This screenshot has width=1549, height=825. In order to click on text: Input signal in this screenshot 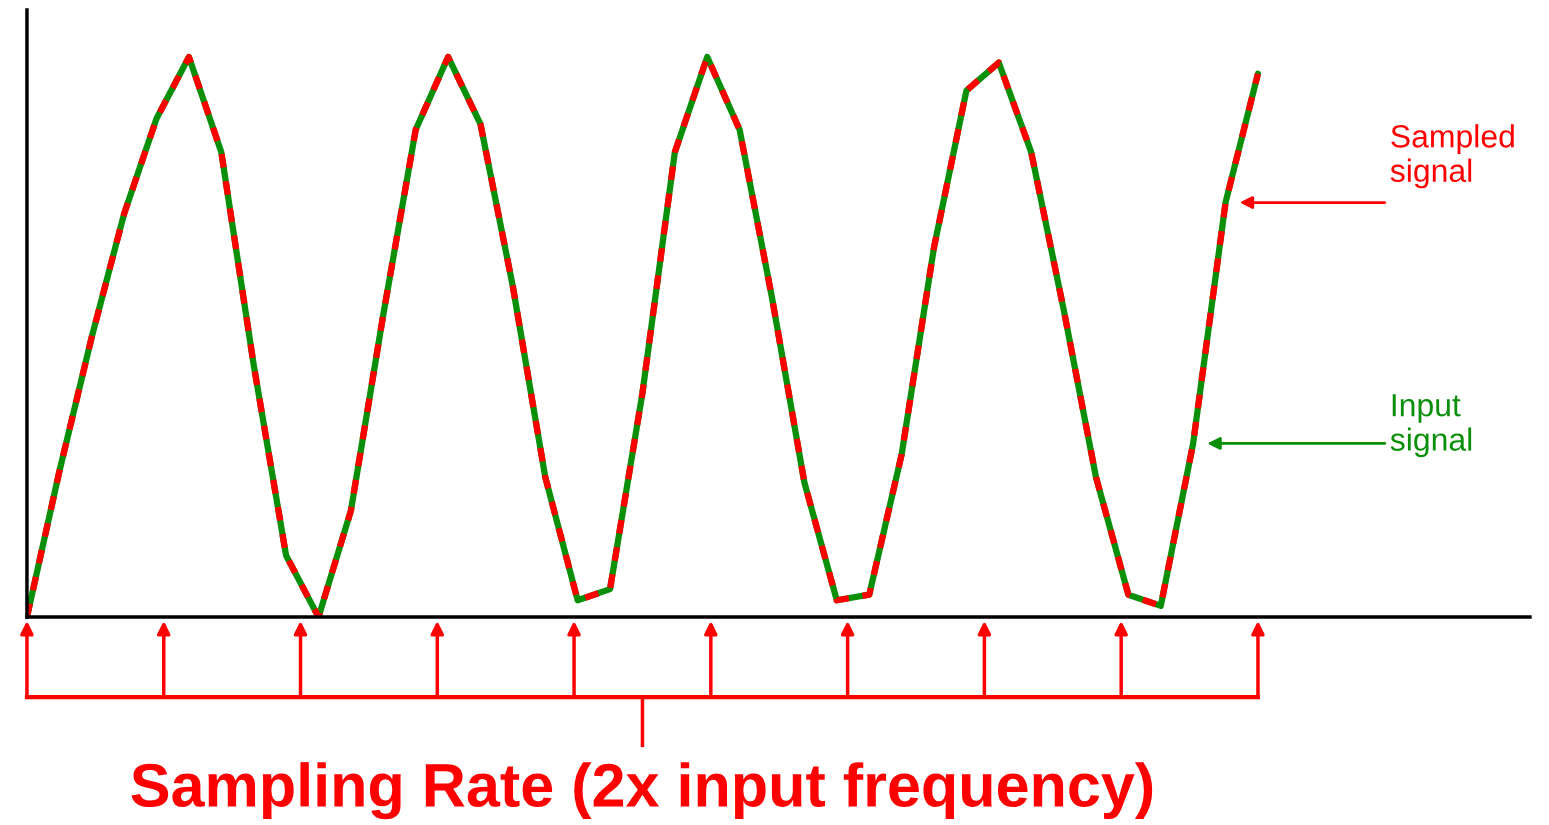, I will do `click(1431, 426)`.